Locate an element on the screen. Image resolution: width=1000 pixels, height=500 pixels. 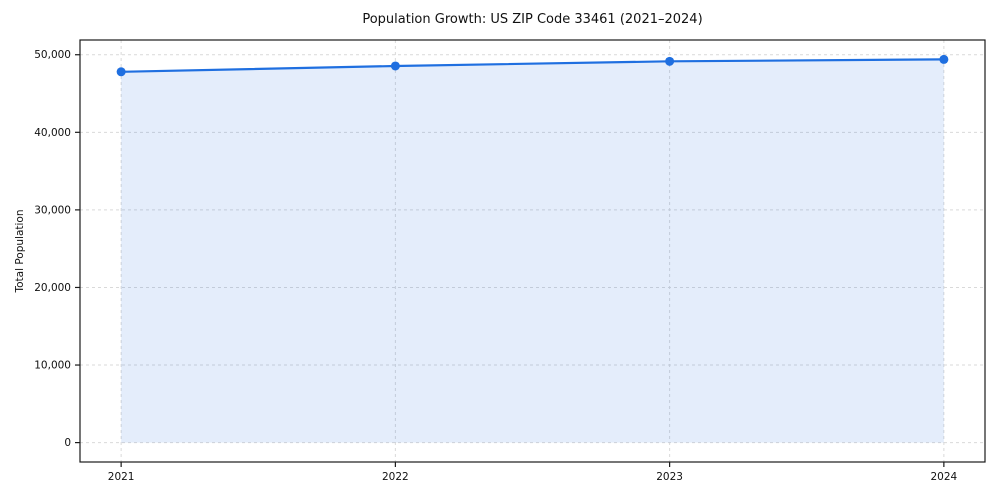
y-tick-label: 10,000 is located at coordinates (52, 366).